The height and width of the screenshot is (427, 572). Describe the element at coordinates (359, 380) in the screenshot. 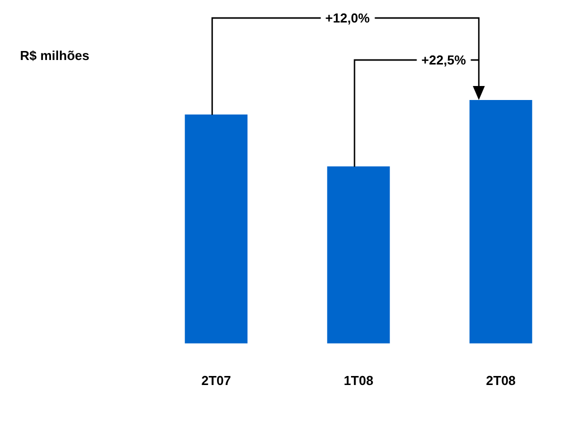

I see `x-tick-label: 1T08` at that location.